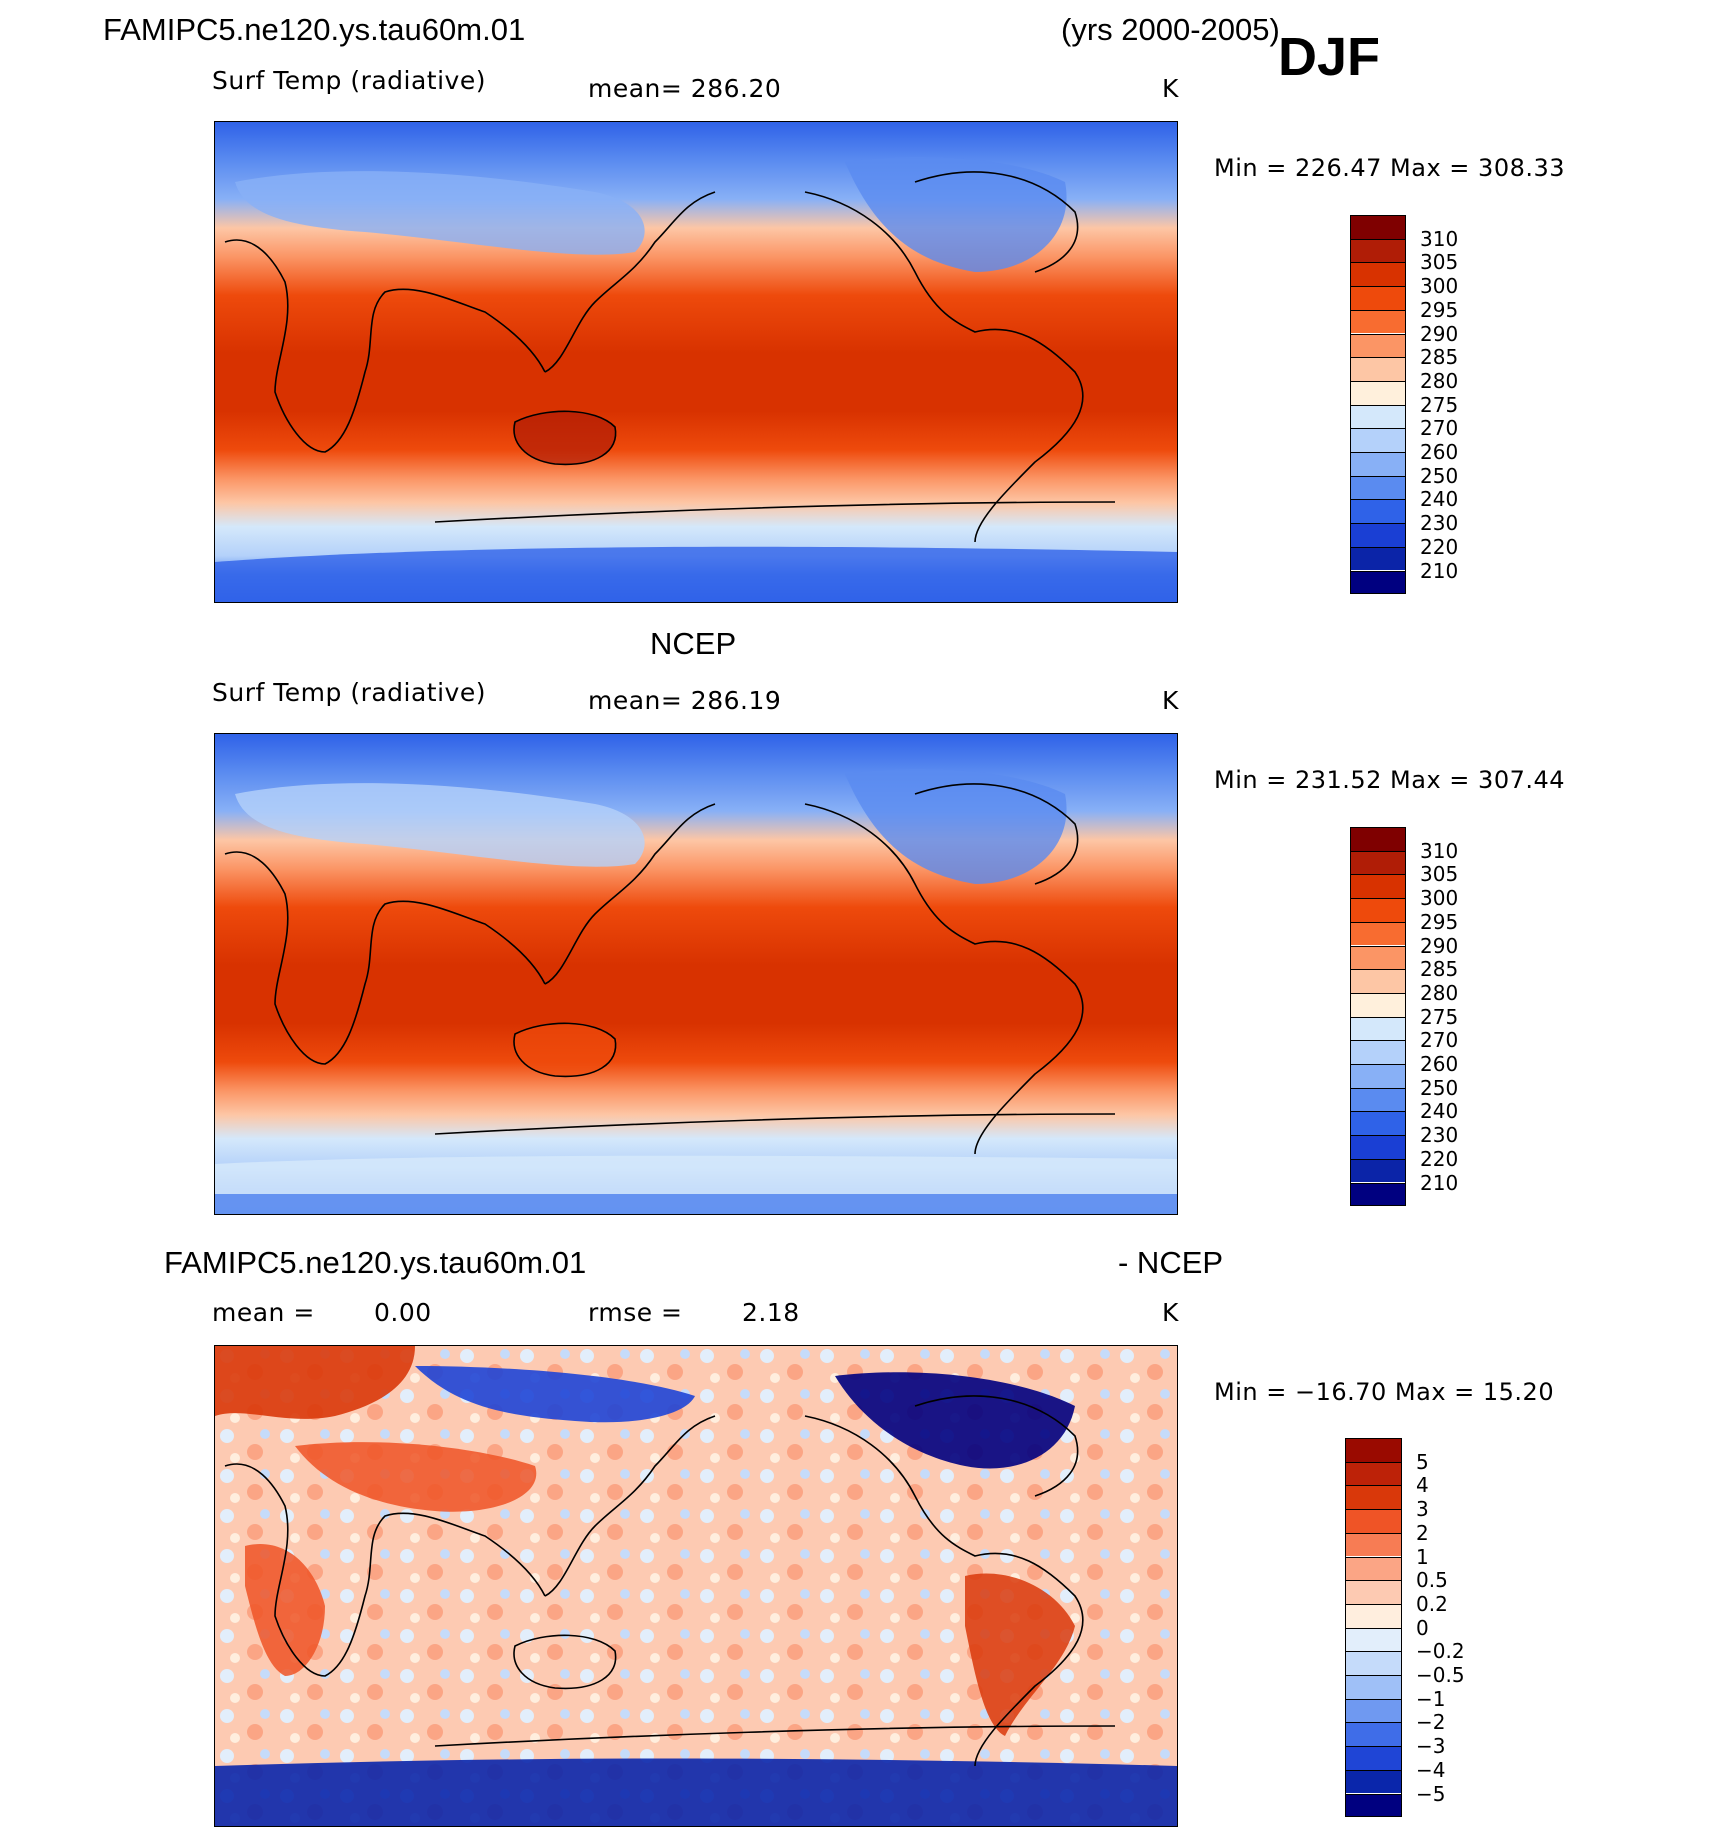 The image size is (1710, 1841). I want to click on siberia-cold-anomaly, so click(555, 1394).